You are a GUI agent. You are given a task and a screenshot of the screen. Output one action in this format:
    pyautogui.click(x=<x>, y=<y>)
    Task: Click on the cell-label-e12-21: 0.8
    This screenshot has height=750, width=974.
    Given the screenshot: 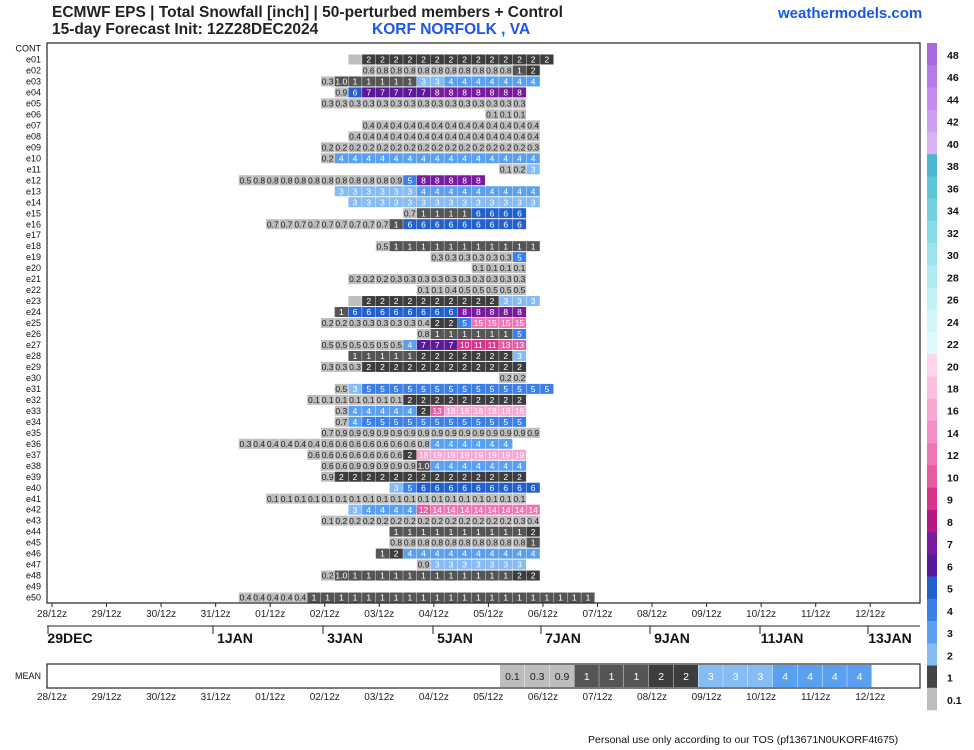 What is the action you would take?
    pyautogui.click(x=341, y=180)
    